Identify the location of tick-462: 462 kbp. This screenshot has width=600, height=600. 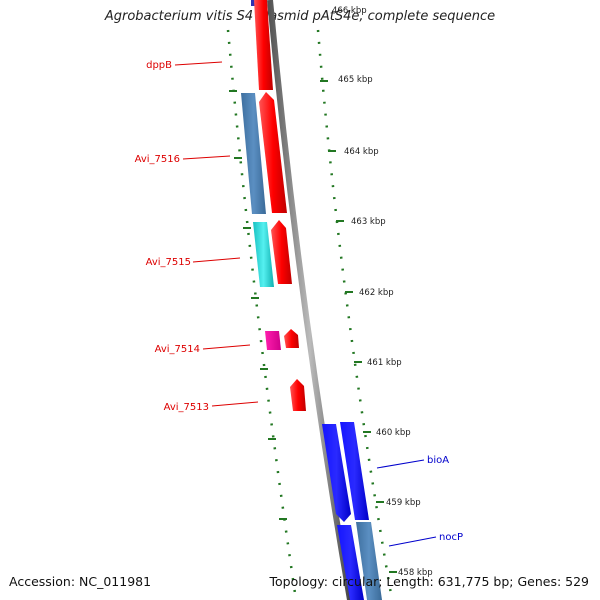
(376, 293).